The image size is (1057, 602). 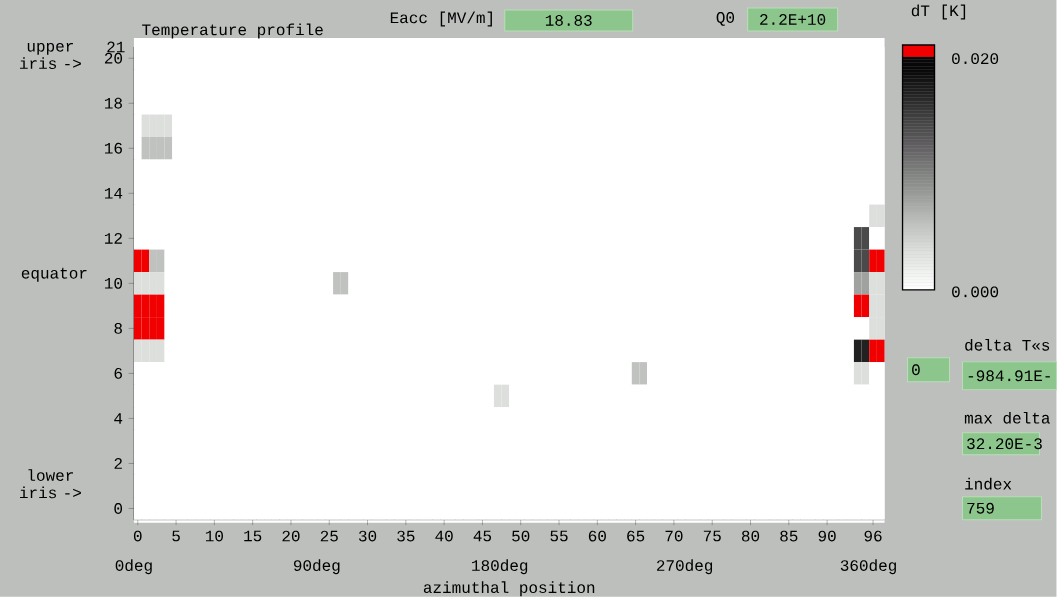 What do you see at coordinates (712, 536) in the screenshot?
I see `x-tick-label: 75` at bounding box center [712, 536].